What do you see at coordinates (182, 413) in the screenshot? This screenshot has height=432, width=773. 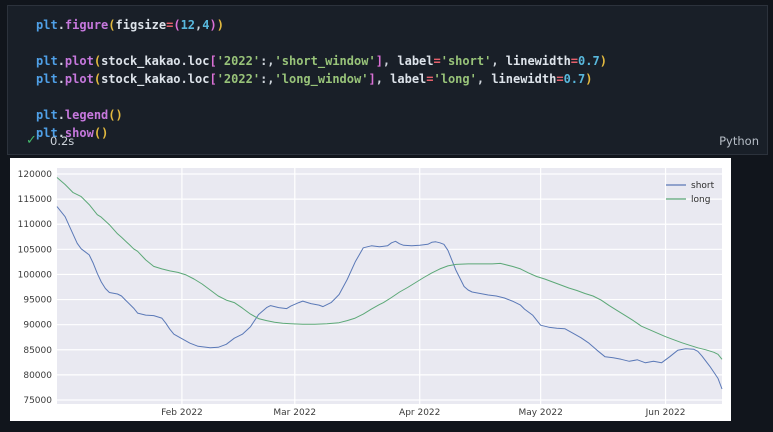 I see `x-tick-label: Feb 2022` at bounding box center [182, 413].